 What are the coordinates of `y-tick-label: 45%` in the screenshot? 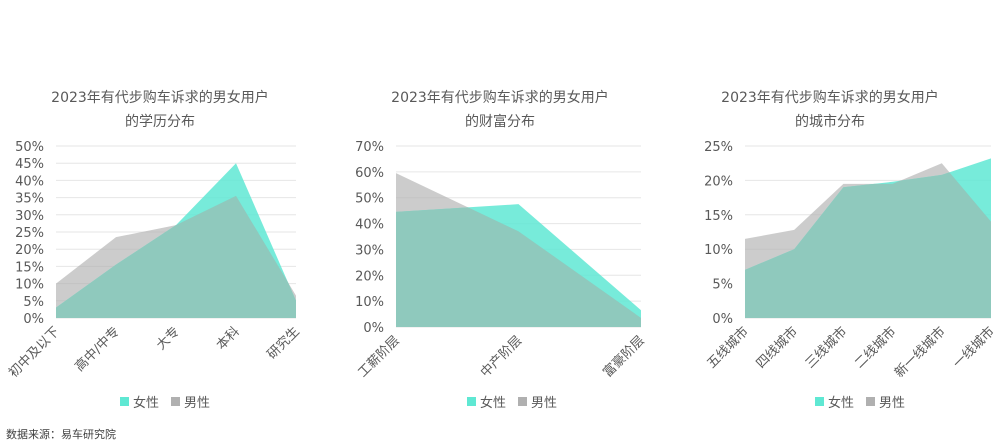 It's located at (29, 164).